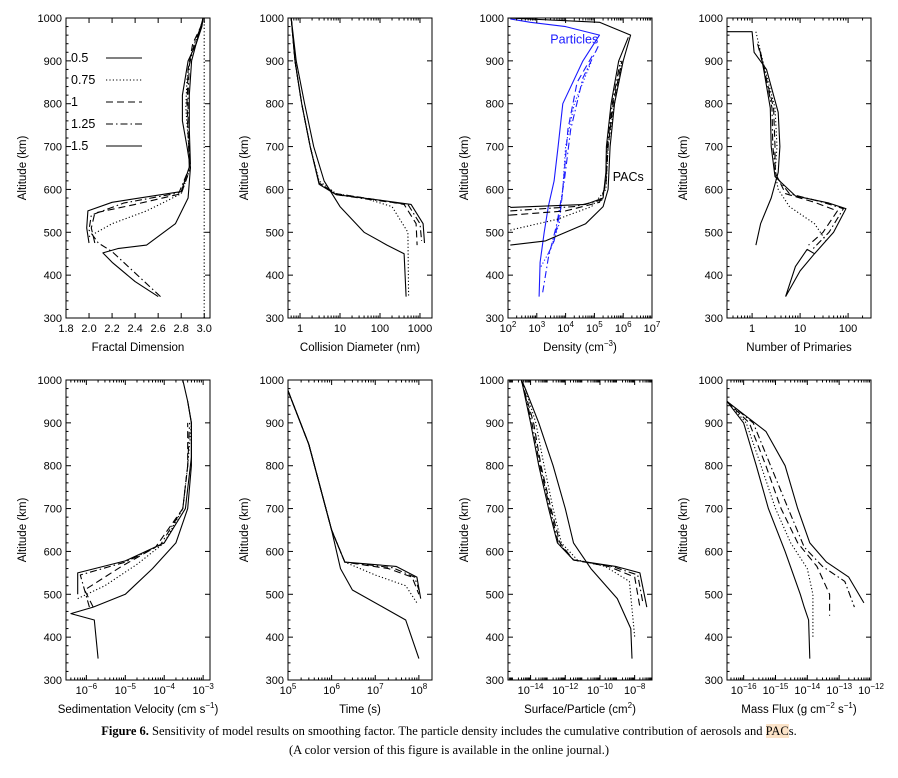 The width and height of the screenshot is (898, 778). I want to click on x-tick-exponent: −6, so click(93, 686).